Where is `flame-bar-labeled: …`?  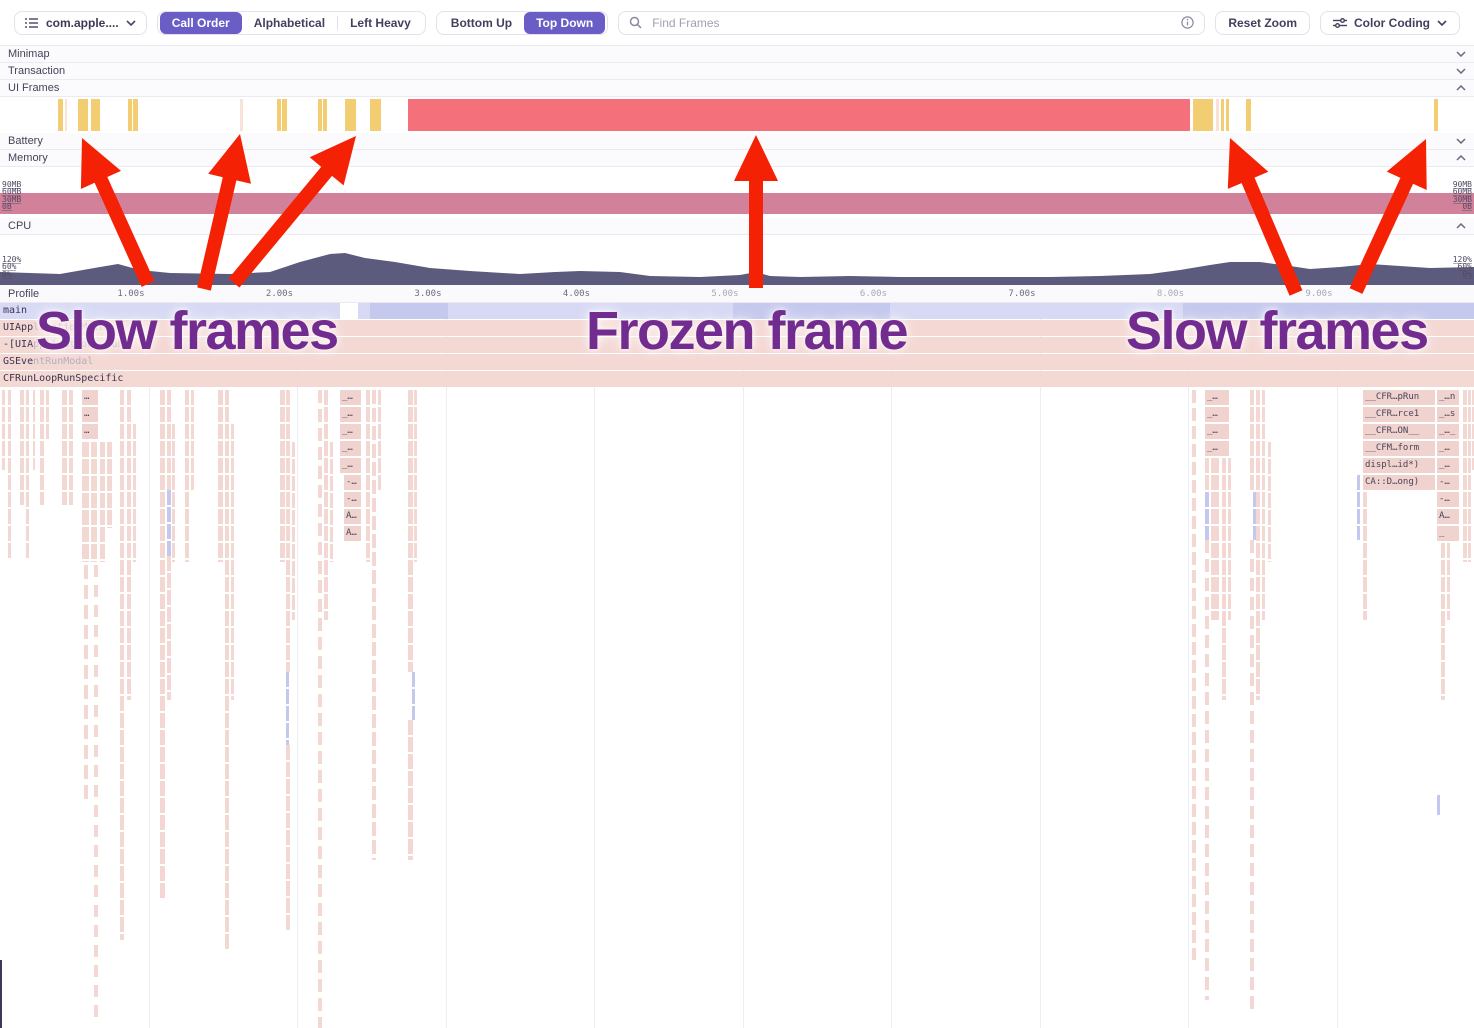
flame-bar-labeled: … is located at coordinates (90, 397).